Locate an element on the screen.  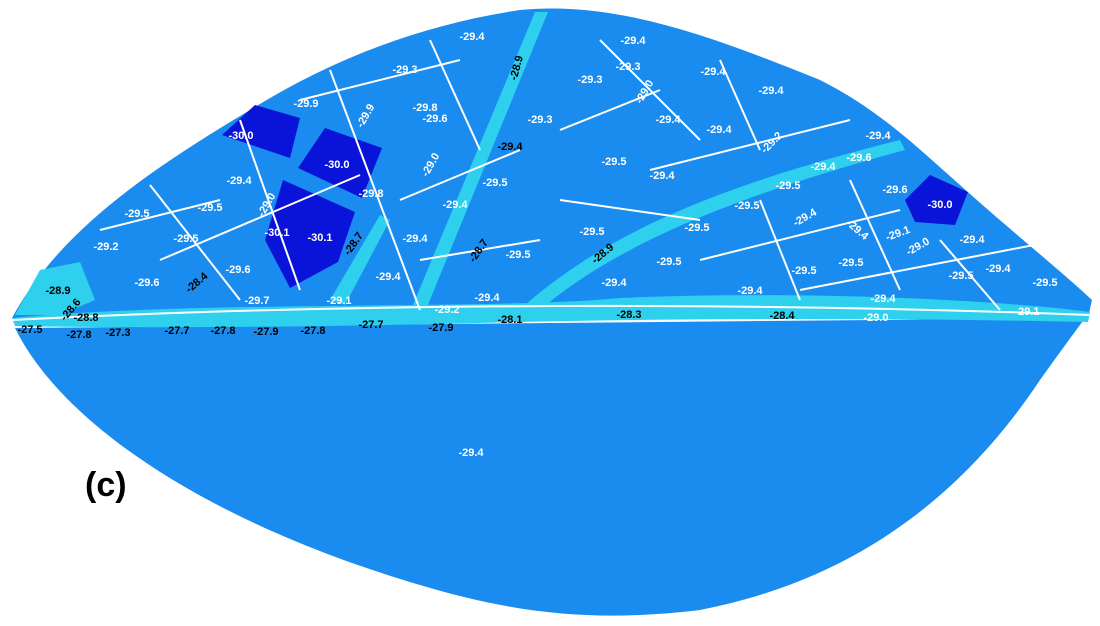
midrib-strip is located at coordinates (551, 311).